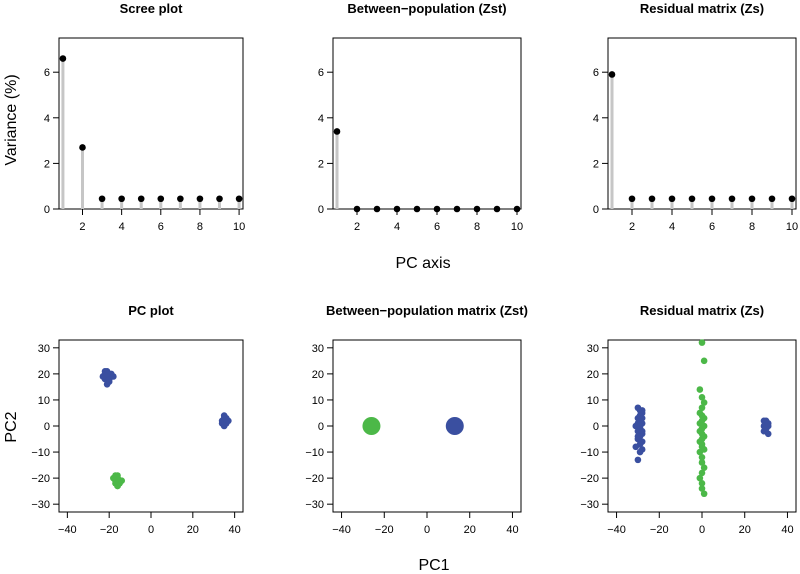 Image resolution: width=800 pixels, height=574 pixels. Describe the element at coordinates (427, 310) in the screenshot. I see `panel-title: Between−population matrix (Zst)` at that location.